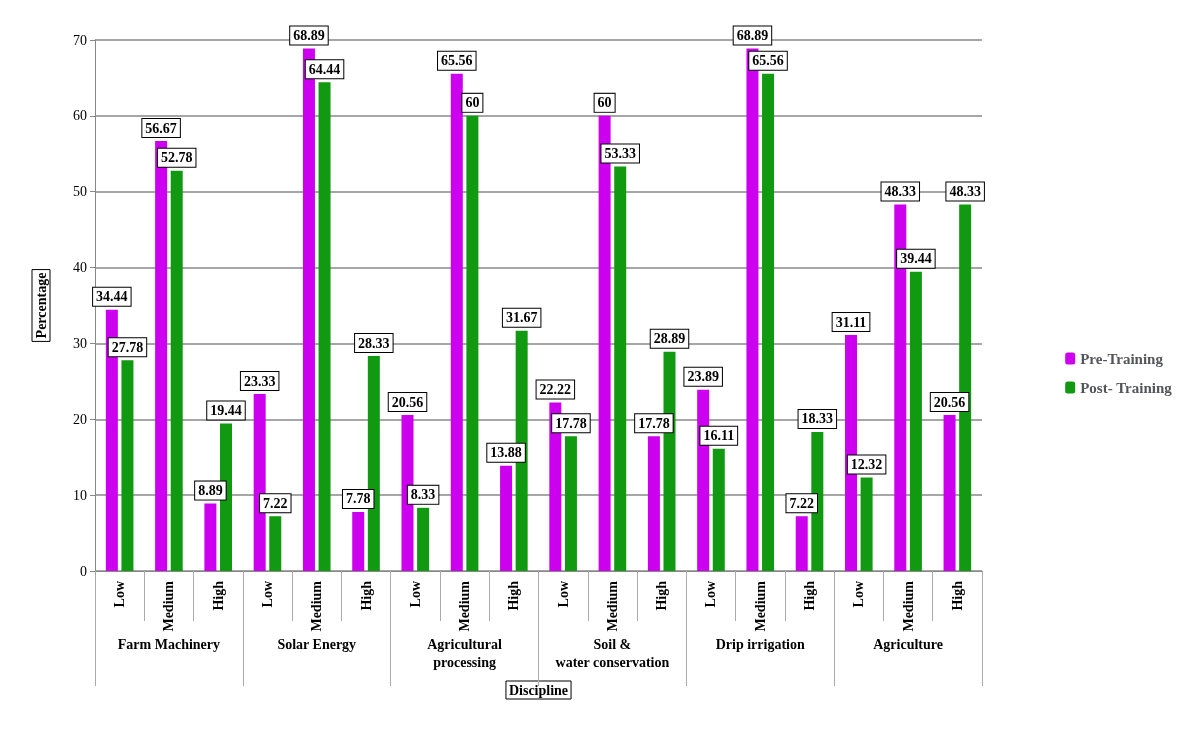 This screenshot has width=1182, height=746. I want to click on data-label: 27.78, so click(127, 347).